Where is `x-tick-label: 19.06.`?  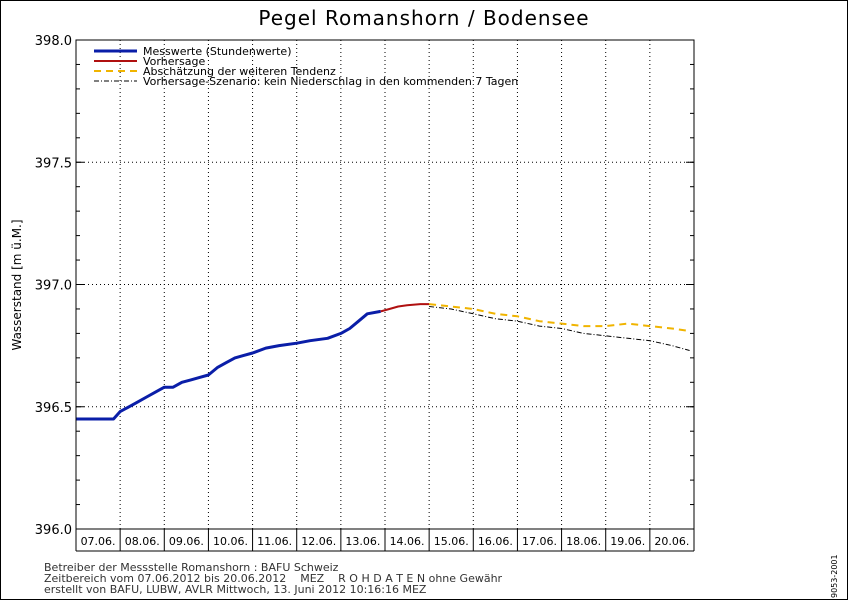 x-tick-label: 19.06. is located at coordinates (627, 541).